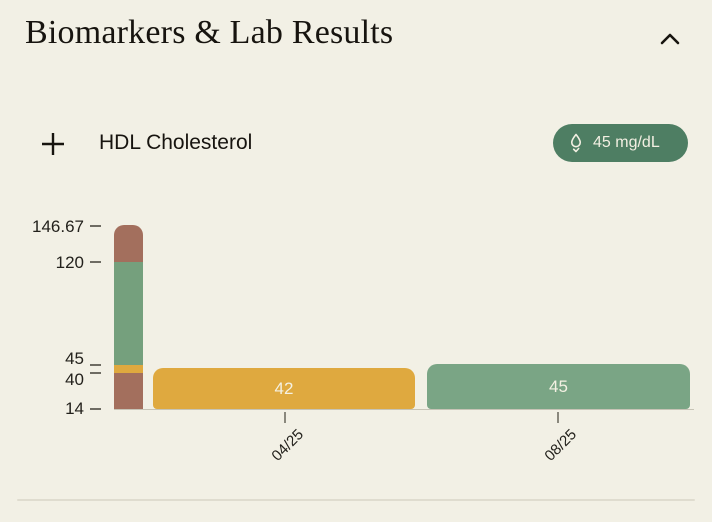 This screenshot has width=712, height=522. Describe the element at coordinates (74, 358) in the screenshot. I see `y-axis-label: 45` at that location.